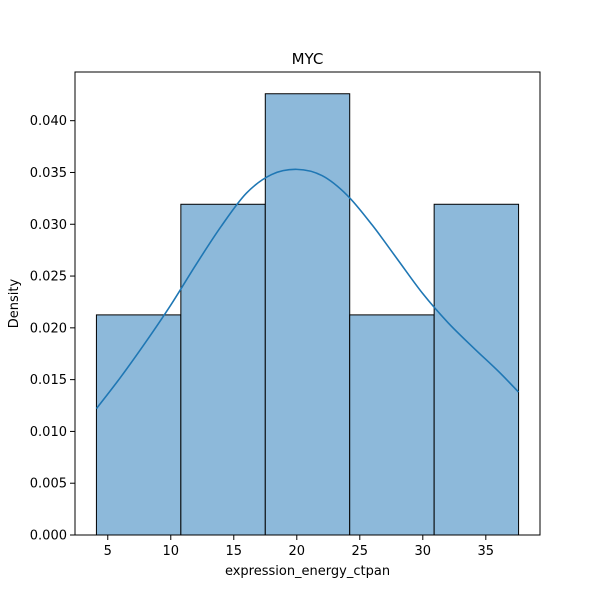  Describe the element at coordinates (48, 173) in the screenshot. I see `y-tick-label: 0.035` at that location.